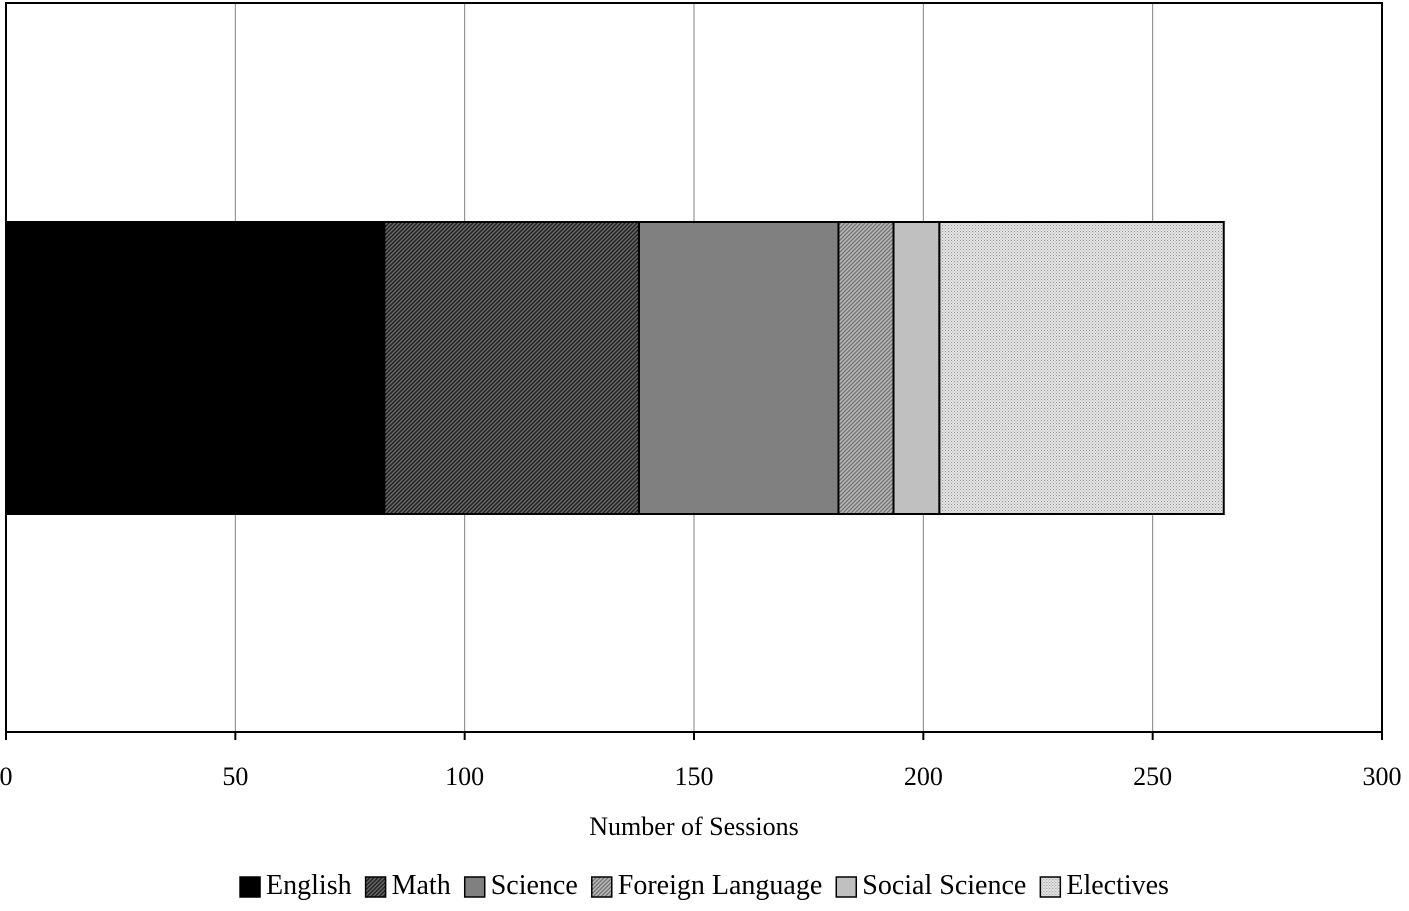  What do you see at coordinates (694, 736) in the screenshot?
I see `x-axis-ticks` at bounding box center [694, 736].